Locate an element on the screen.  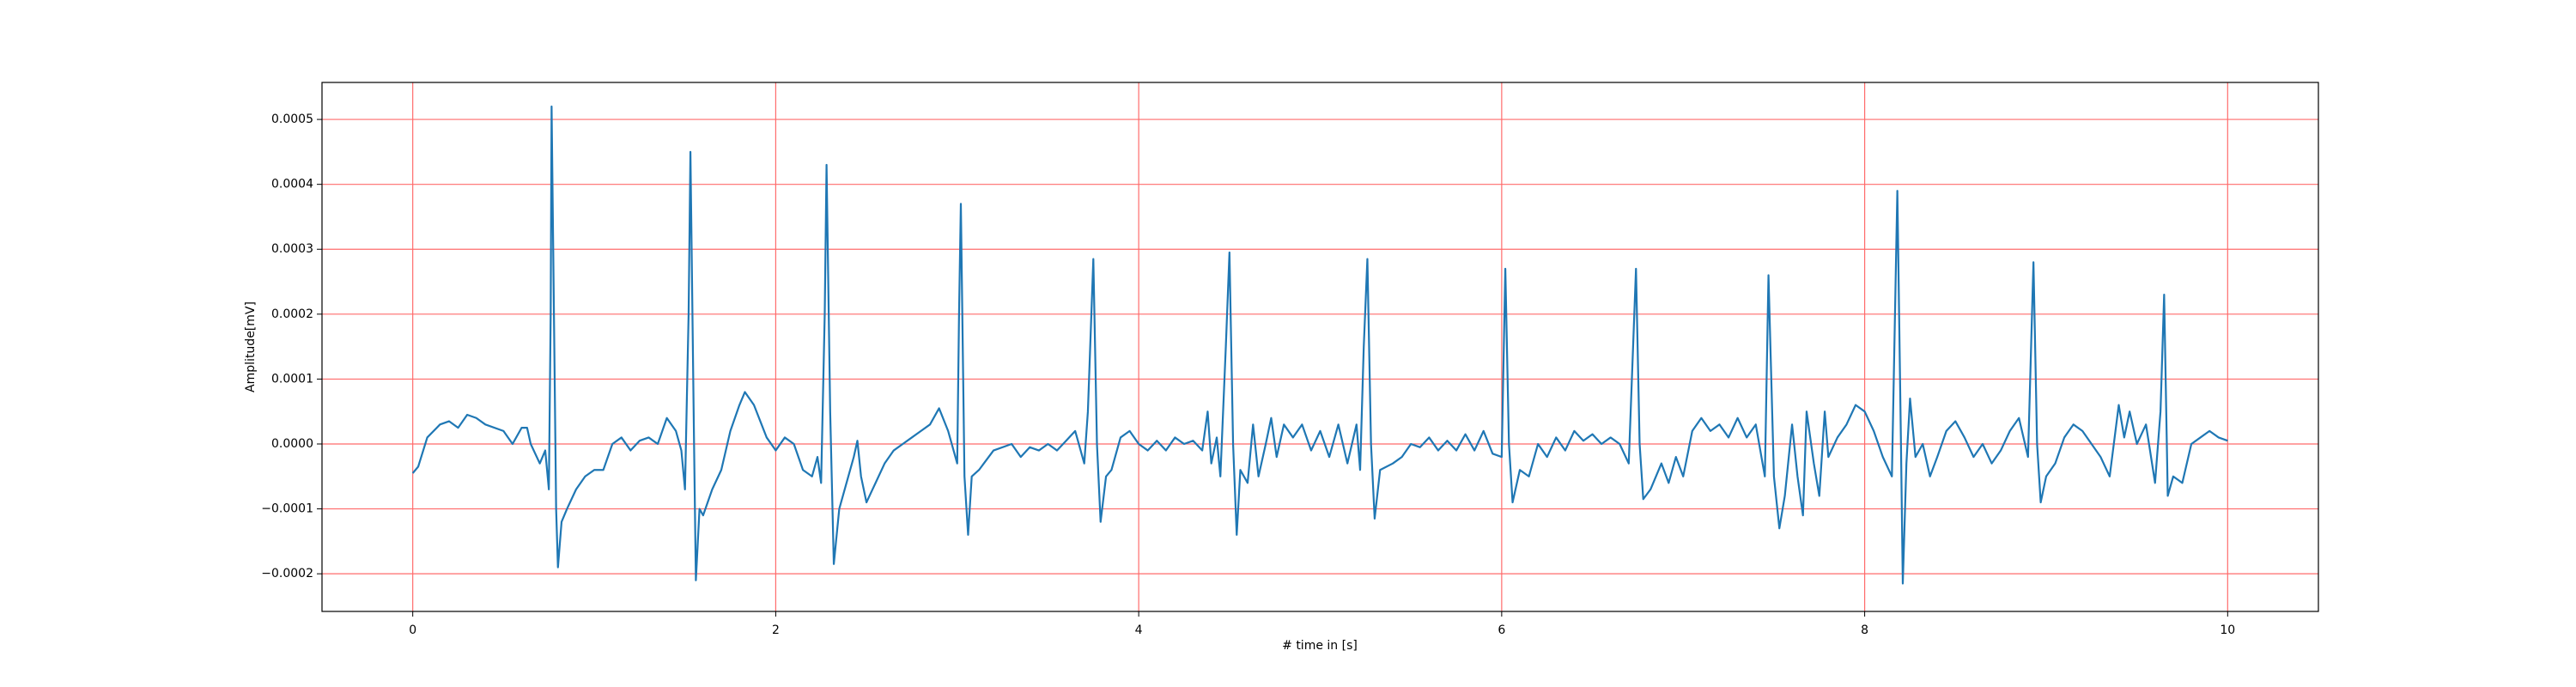
y-tick-label: 0.0003 is located at coordinates (292, 249).